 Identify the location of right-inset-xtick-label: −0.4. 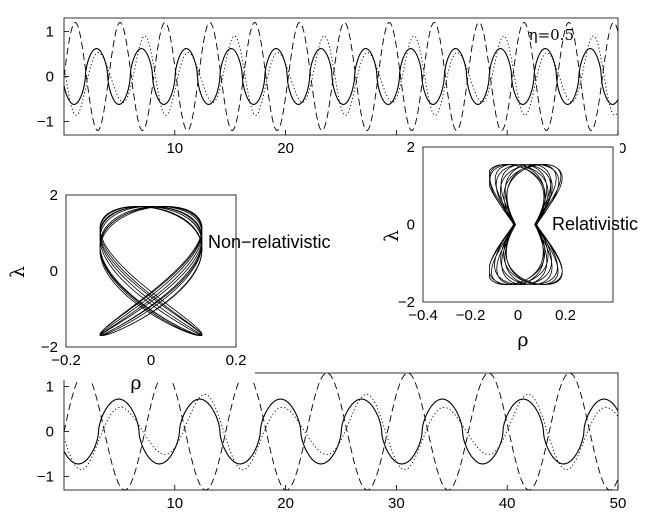
(423, 315).